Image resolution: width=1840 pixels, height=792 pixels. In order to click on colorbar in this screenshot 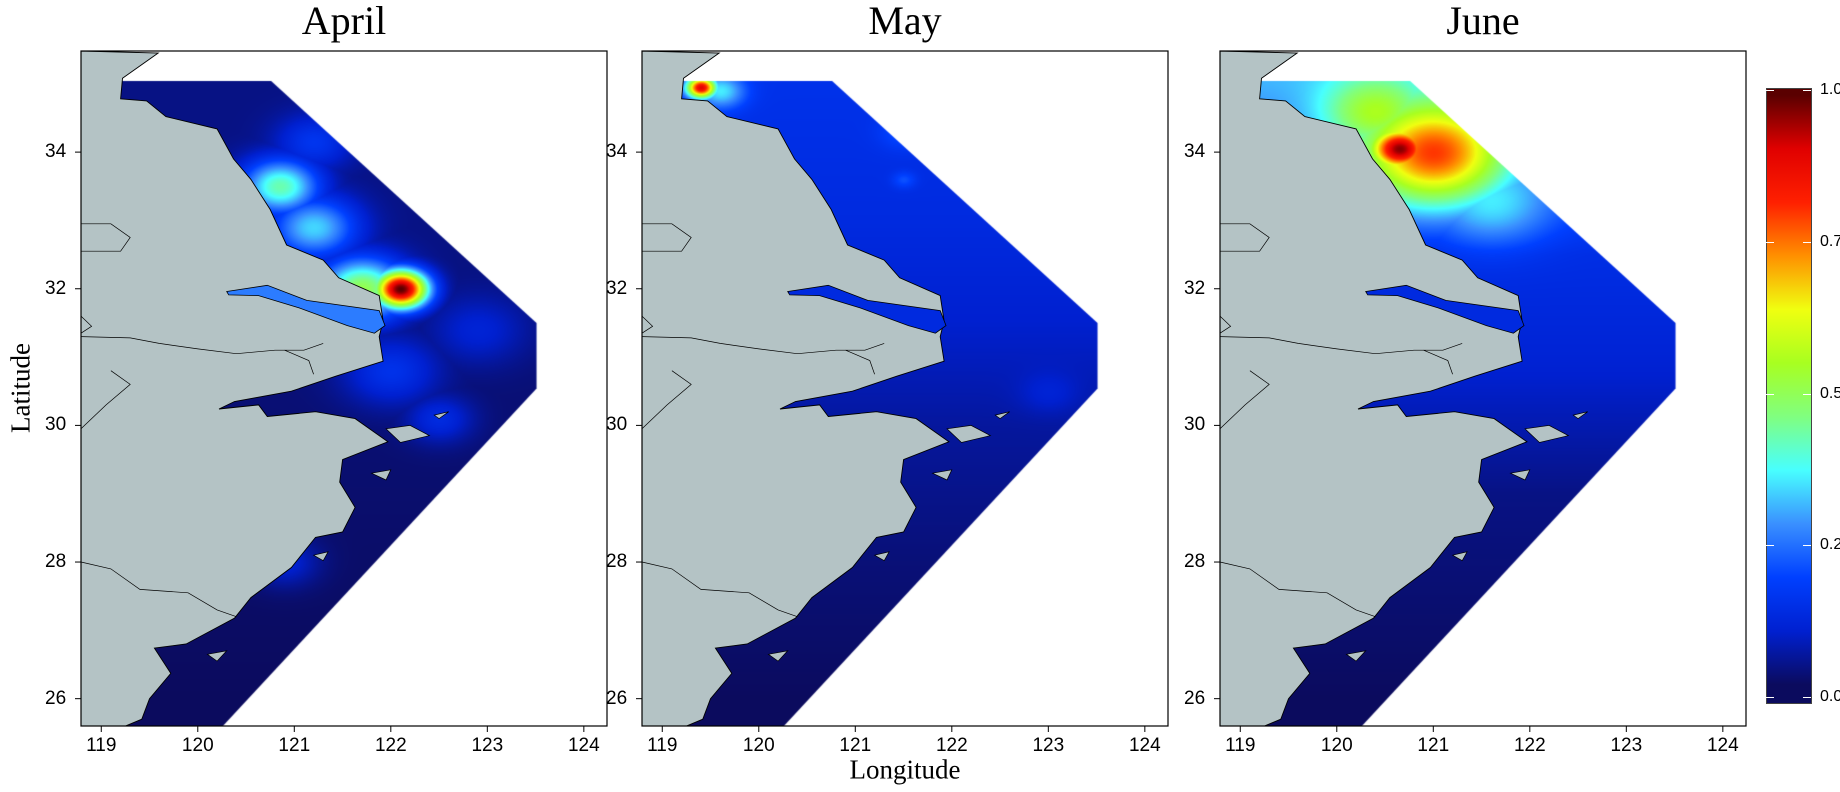, I will do `click(1789, 396)`.